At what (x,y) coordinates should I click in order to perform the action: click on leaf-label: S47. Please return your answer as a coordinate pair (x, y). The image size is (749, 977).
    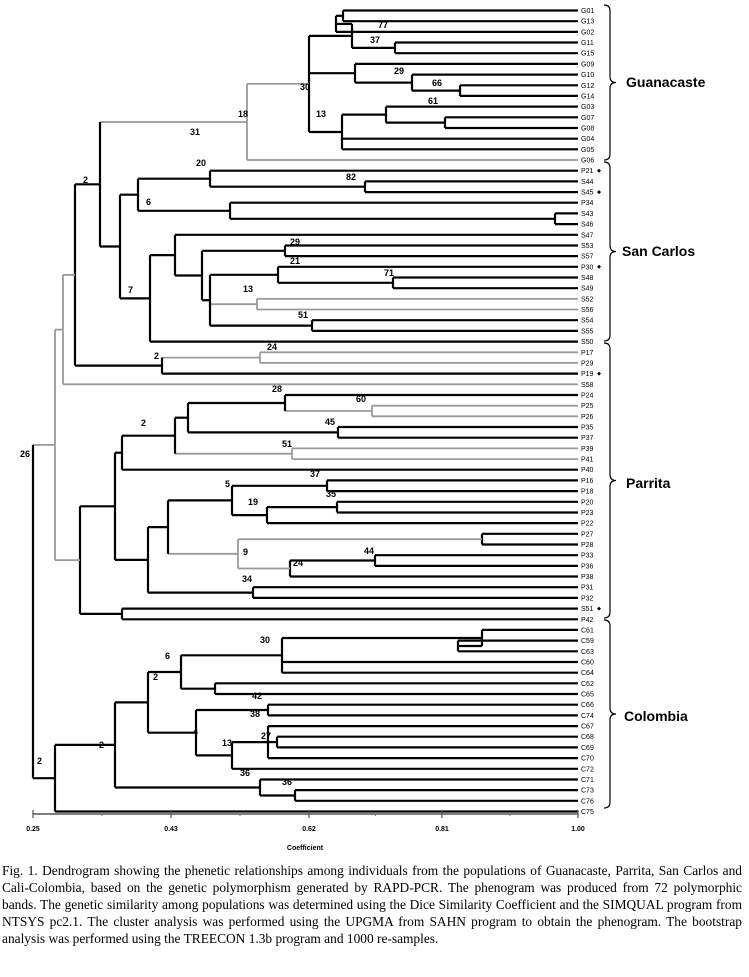
    Looking at the image, I should click on (587, 235).